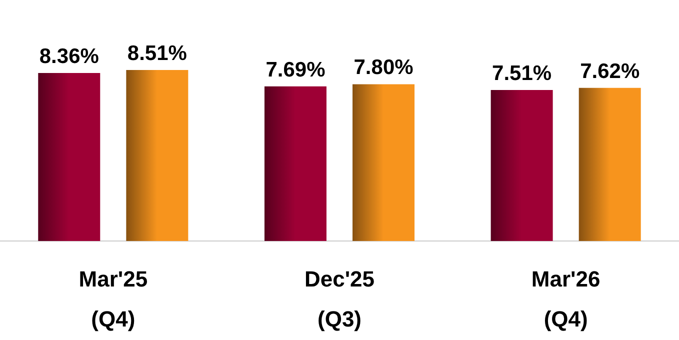 Image resolution: width=679 pixels, height=340 pixels. What do you see at coordinates (339, 299) in the screenshot?
I see `x-tick-label: Dec'25 (Q3)` at bounding box center [339, 299].